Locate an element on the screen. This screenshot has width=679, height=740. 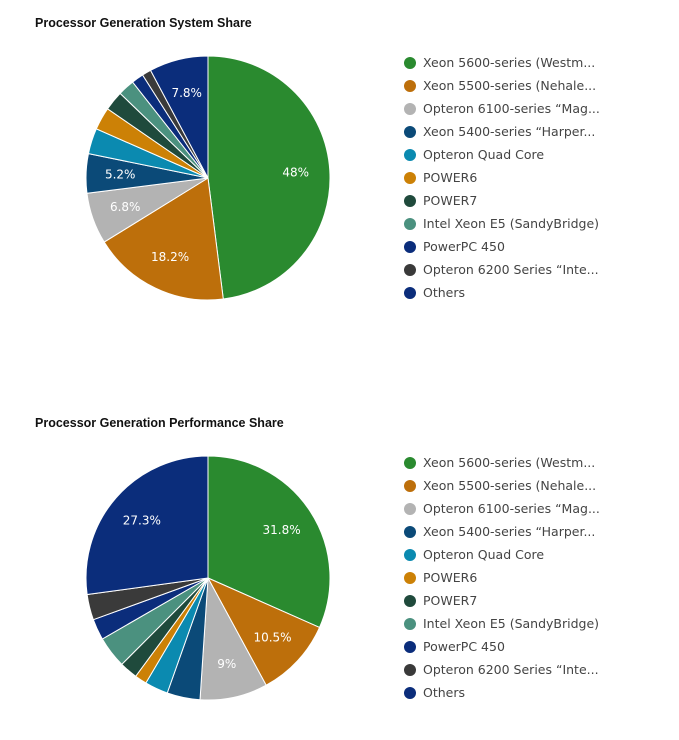
pie-chart: 31.8% 10.5% 9% 27.3% is located at coordinates (208, 578).